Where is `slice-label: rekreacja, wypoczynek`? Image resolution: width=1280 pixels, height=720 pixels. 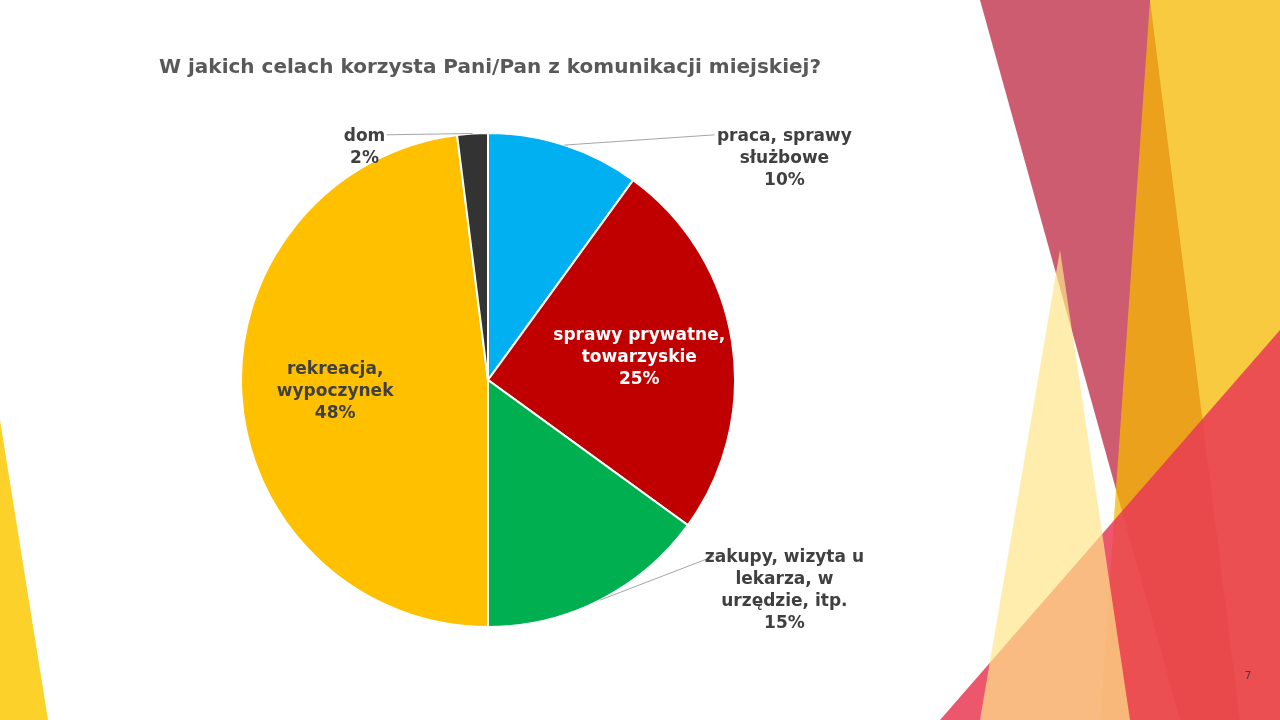
slice-label: rekreacja, wypoczynek is located at coordinates (335, 378).